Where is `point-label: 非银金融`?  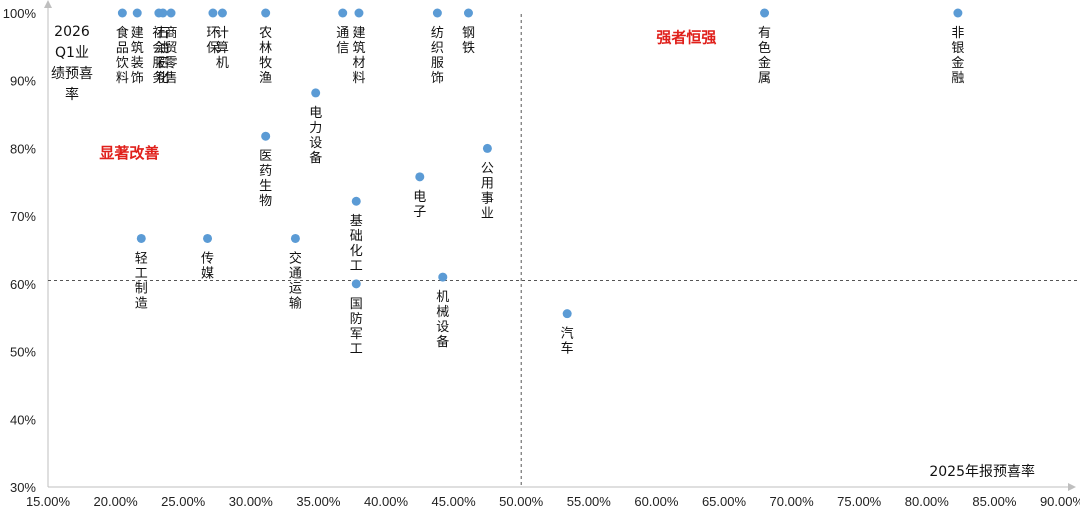 point-label: 非银金融 is located at coordinates (957, 56).